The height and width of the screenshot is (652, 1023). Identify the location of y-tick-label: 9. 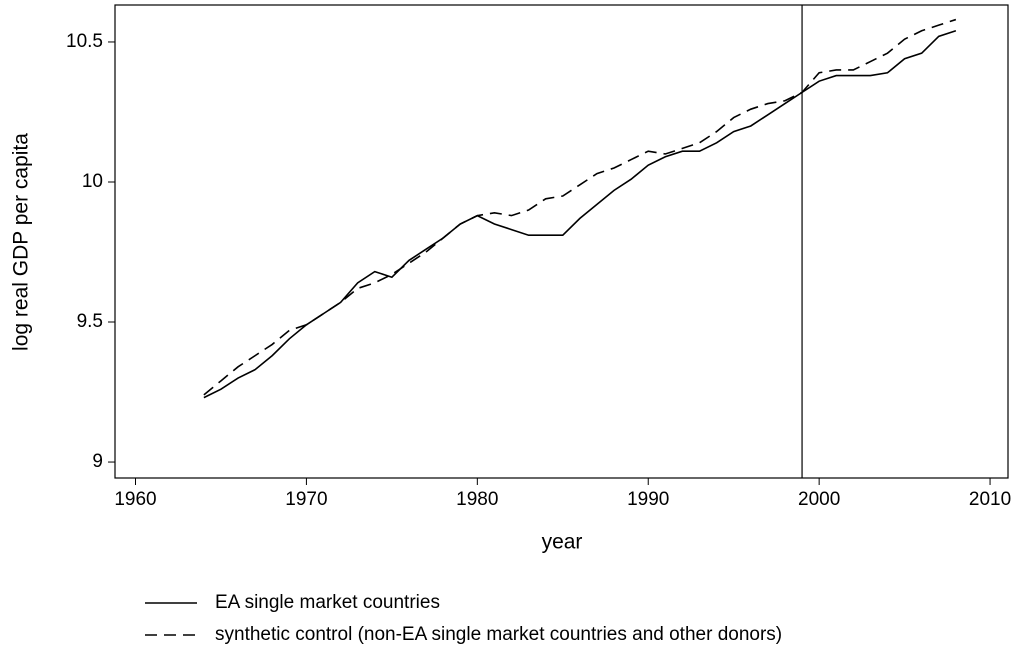
(97, 461).